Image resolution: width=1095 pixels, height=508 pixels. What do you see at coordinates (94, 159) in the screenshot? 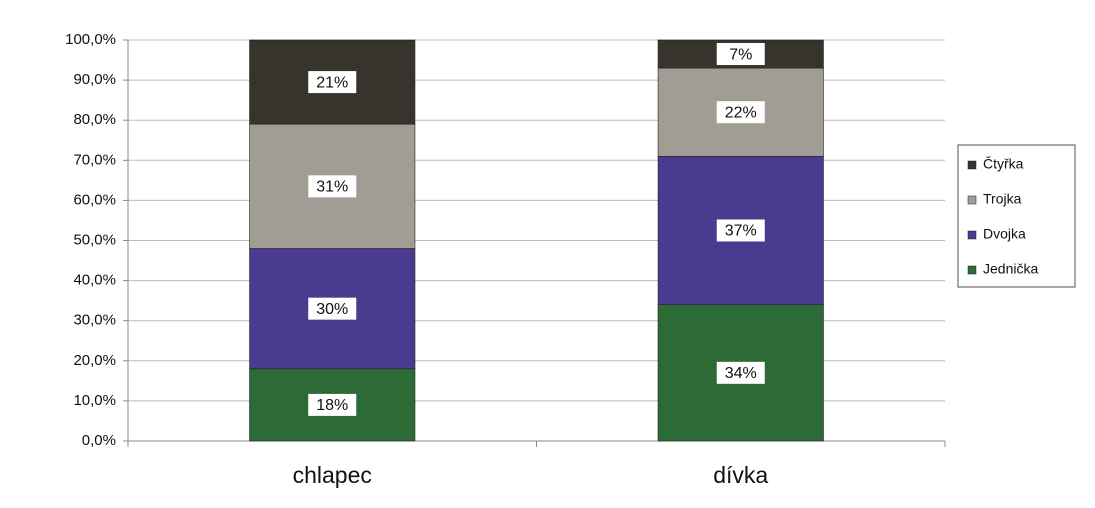
I see `y-tick-label: 70,0%` at bounding box center [94, 159].